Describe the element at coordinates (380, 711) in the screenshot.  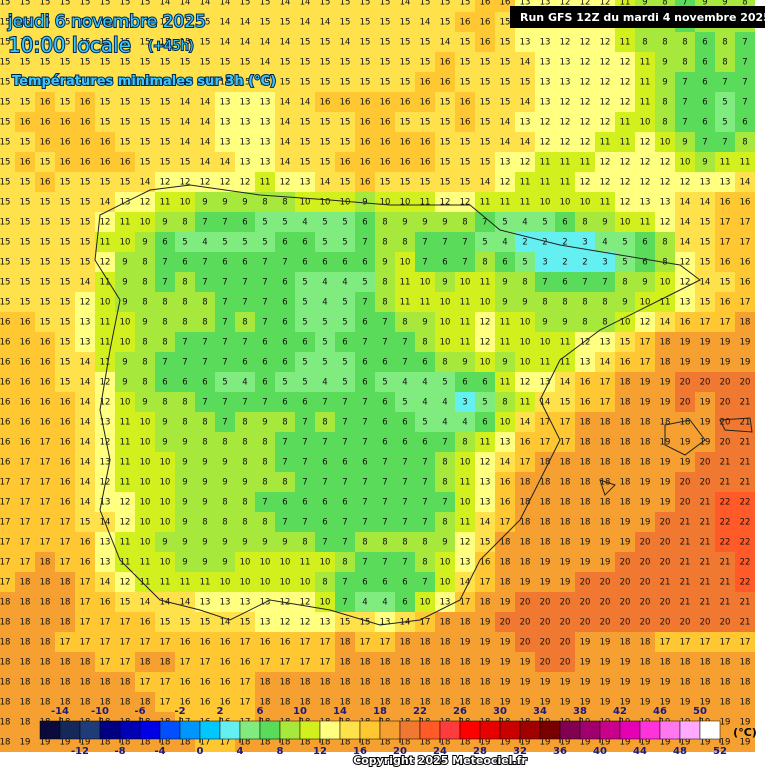
I see `scale-label: 18` at that location.